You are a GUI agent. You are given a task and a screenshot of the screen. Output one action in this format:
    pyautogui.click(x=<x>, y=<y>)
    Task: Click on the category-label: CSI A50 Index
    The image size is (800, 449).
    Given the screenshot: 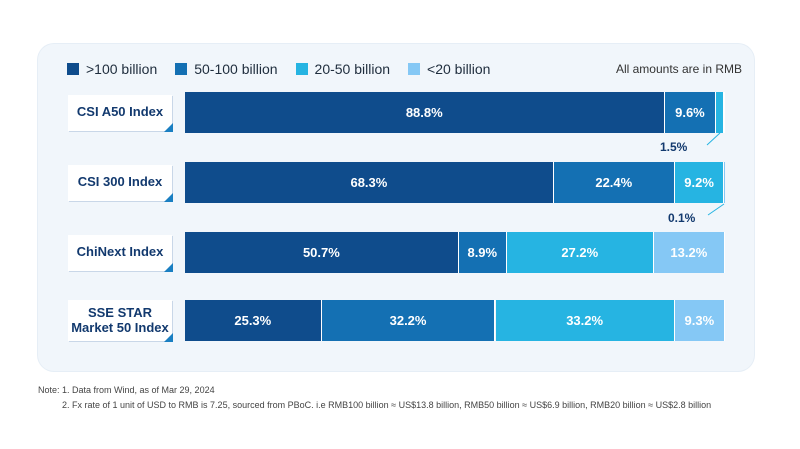 What is the action you would take?
    pyautogui.click(x=120, y=113)
    